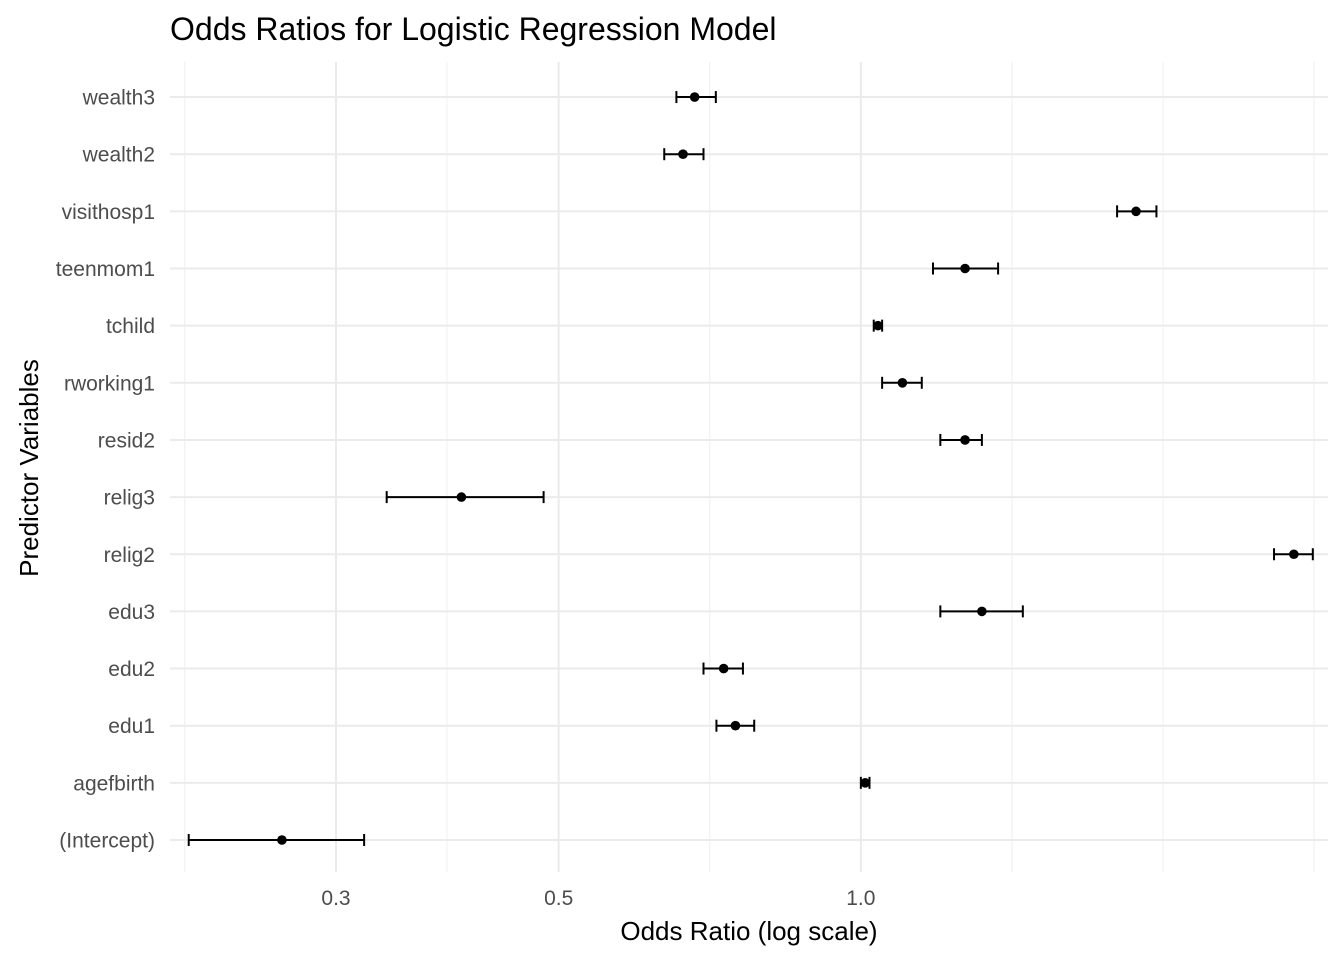 This screenshot has width=1344, height=960. What do you see at coordinates (131, 726) in the screenshot?
I see `y-tick-label: edu1` at bounding box center [131, 726].